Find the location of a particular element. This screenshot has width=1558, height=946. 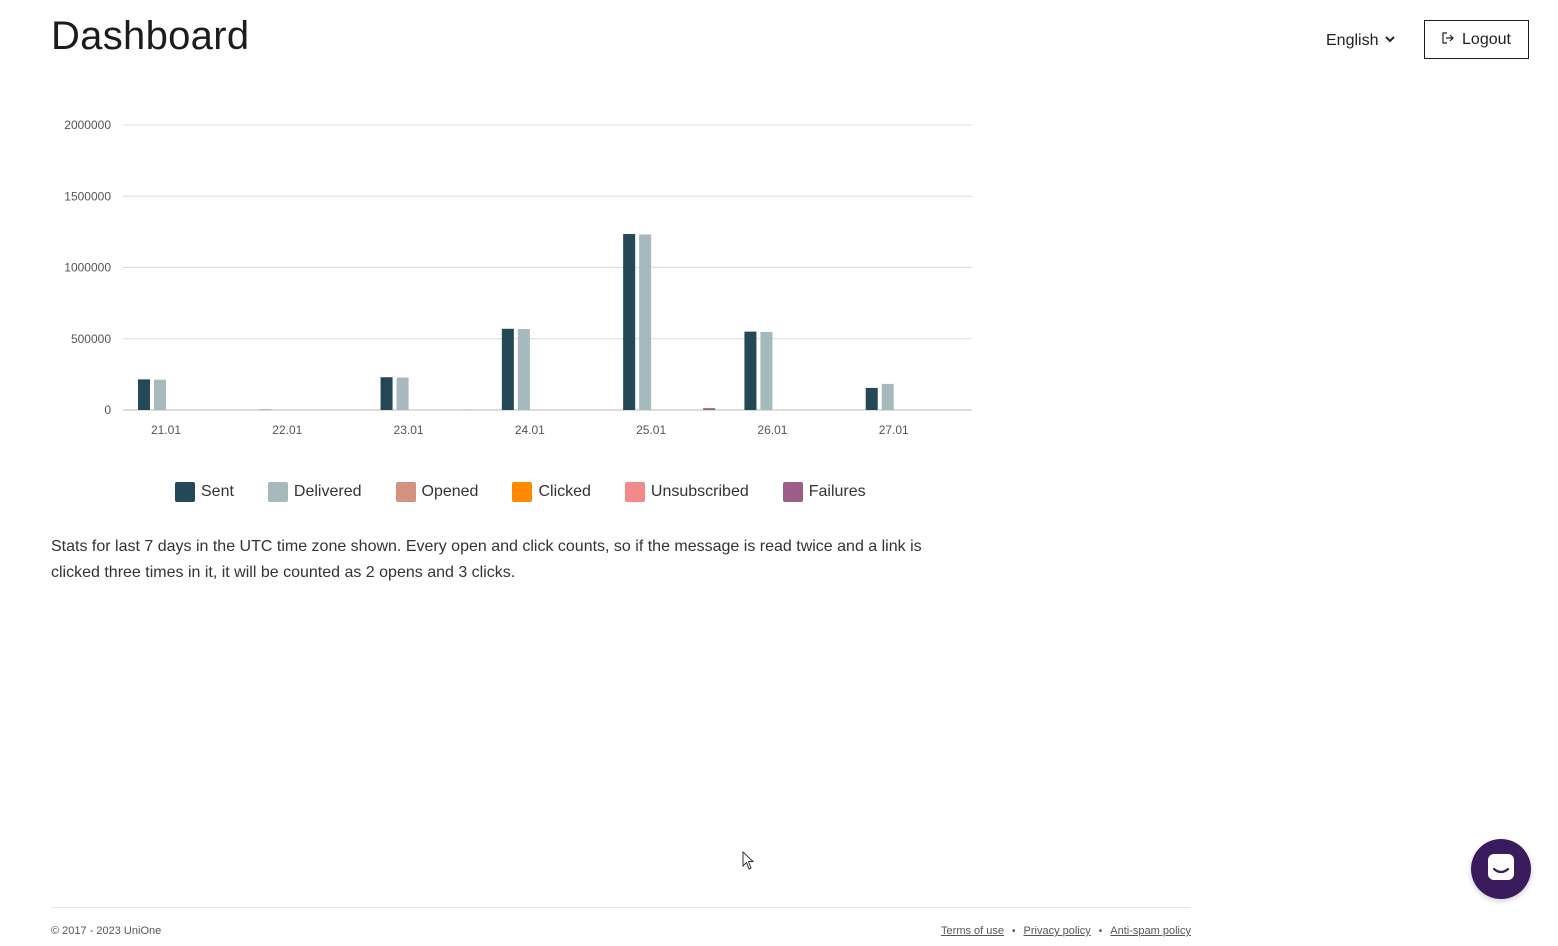

terms-link: Terms of use is located at coordinates (973, 931).